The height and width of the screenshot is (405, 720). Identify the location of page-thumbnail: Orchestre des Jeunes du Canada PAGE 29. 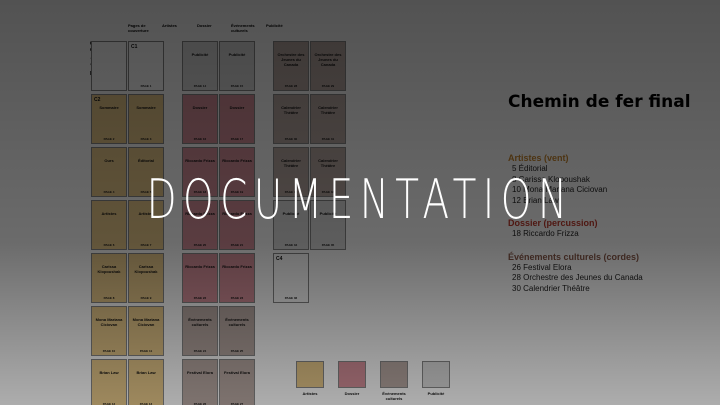
(328, 66).